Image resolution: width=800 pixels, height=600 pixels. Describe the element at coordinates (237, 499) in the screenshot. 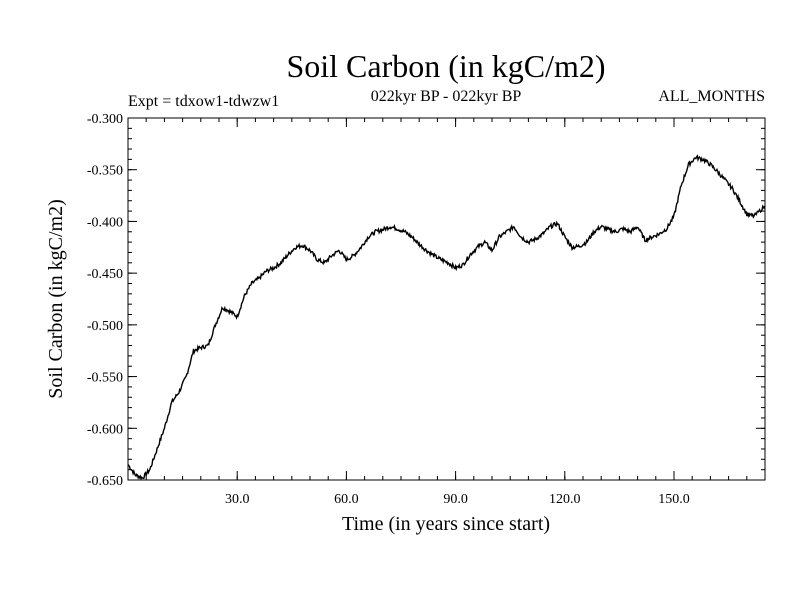

I see `x-tick-label: 30.0` at that location.